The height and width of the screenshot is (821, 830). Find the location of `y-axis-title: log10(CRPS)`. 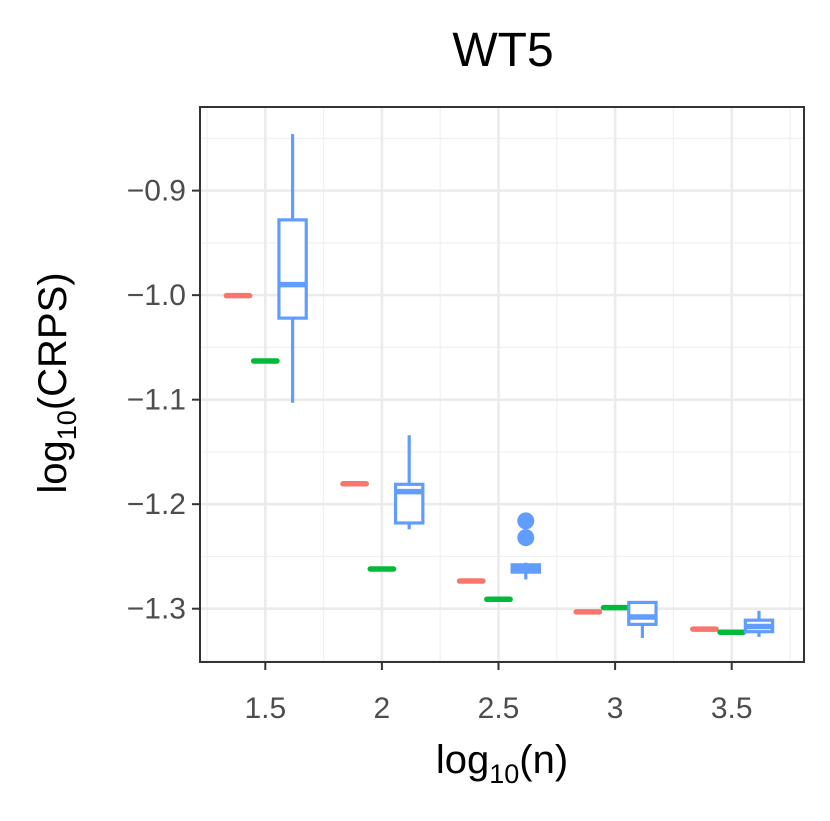

y-axis-title: log10(CRPS) is located at coordinates (56, 382).